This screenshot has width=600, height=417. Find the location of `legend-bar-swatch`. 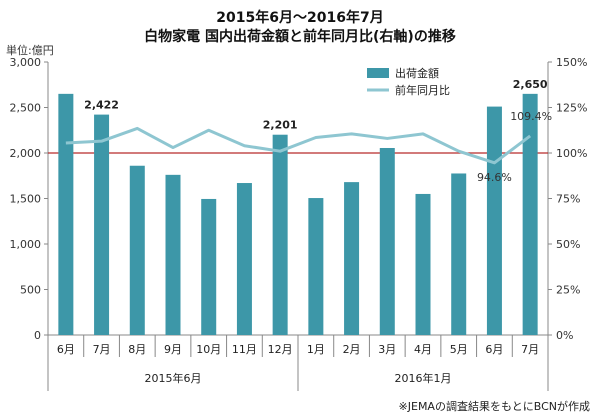

legend-bar-swatch is located at coordinates (378, 73).